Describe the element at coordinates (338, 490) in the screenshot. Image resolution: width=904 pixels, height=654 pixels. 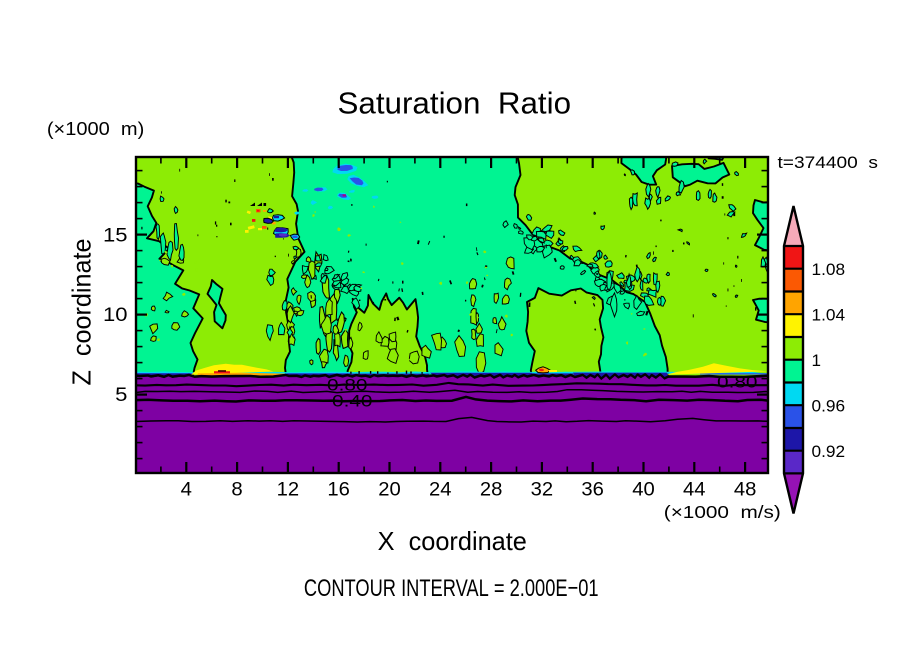
I see `svg-text: 16` at that location.